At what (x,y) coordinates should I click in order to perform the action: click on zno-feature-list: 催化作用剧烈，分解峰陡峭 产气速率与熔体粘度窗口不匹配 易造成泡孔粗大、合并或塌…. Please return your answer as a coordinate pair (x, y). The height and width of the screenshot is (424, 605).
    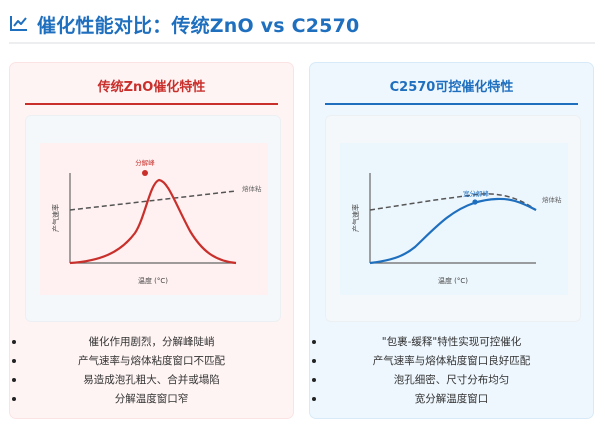
    Looking at the image, I should click on (151, 371).